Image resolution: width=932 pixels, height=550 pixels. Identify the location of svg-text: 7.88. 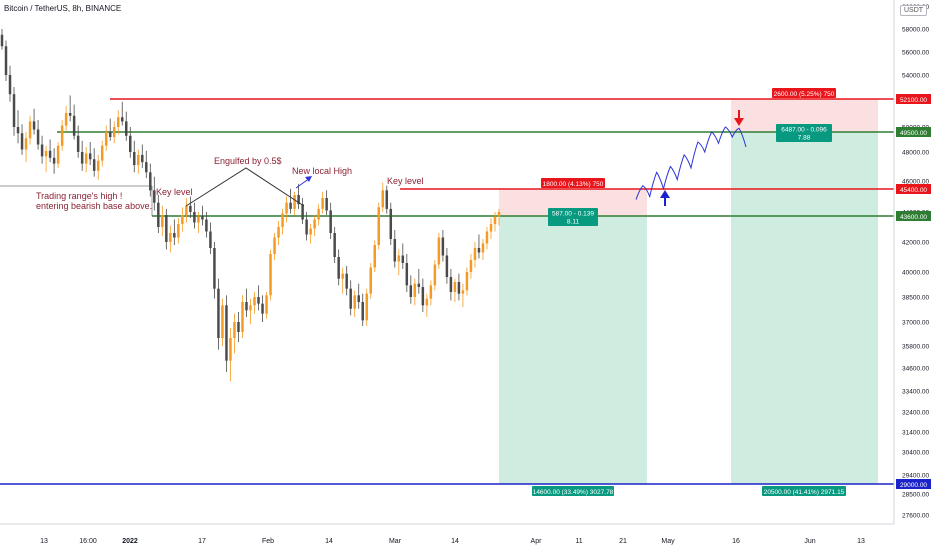
(804, 138).